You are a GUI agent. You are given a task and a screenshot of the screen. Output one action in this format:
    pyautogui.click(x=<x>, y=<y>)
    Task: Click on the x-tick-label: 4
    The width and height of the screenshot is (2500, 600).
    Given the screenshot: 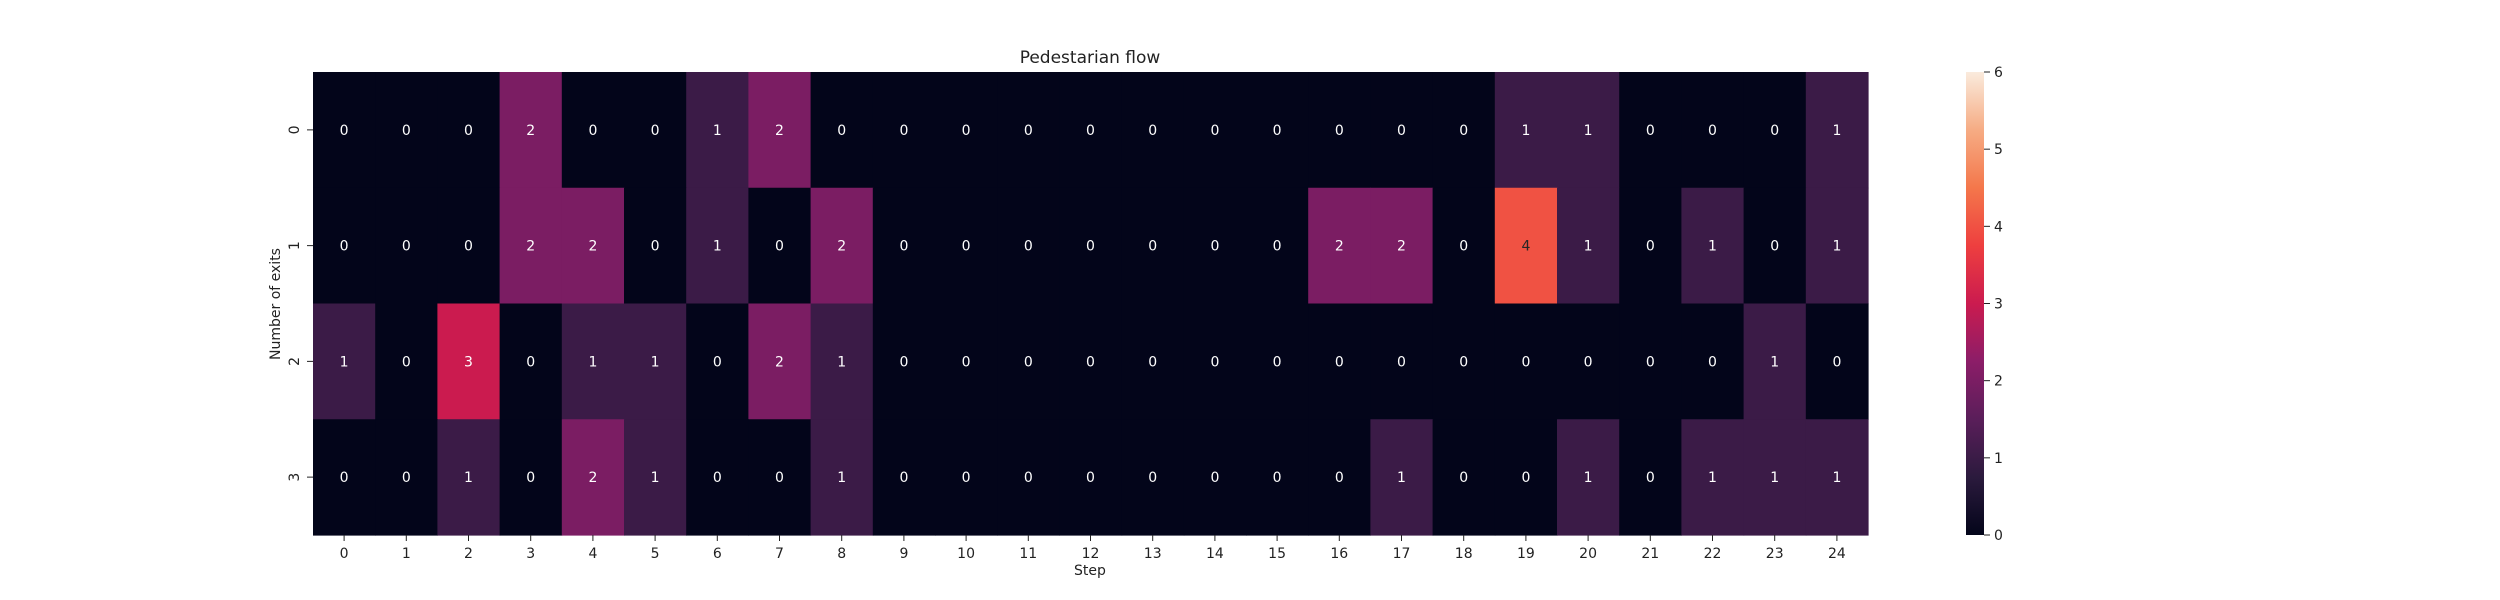 What is the action you would take?
    pyautogui.click(x=592, y=554)
    